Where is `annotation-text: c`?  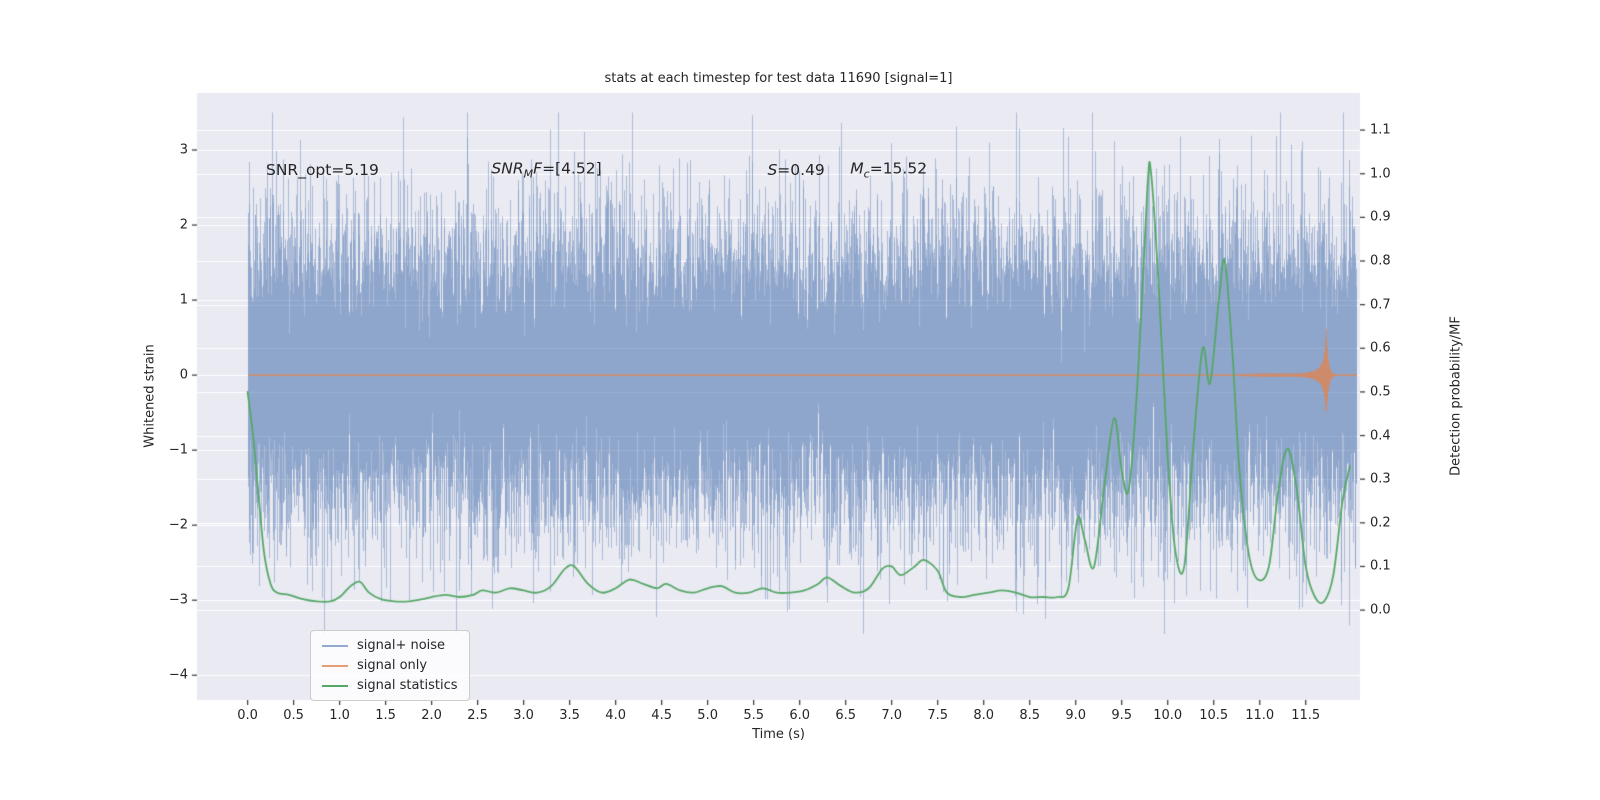
annotation-text: c is located at coordinates (866, 174).